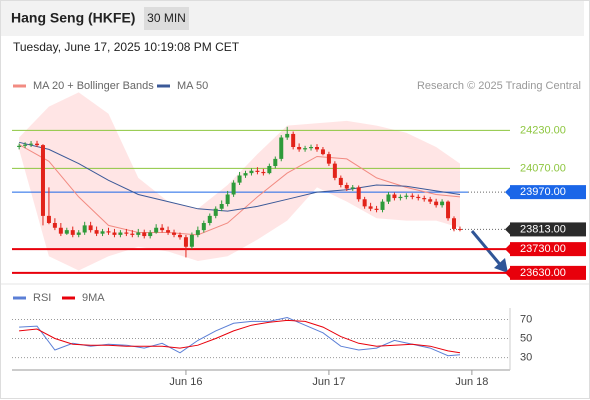 The height and width of the screenshot is (400, 590). I want to click on level-label: 24230.00, so click(543, 130).